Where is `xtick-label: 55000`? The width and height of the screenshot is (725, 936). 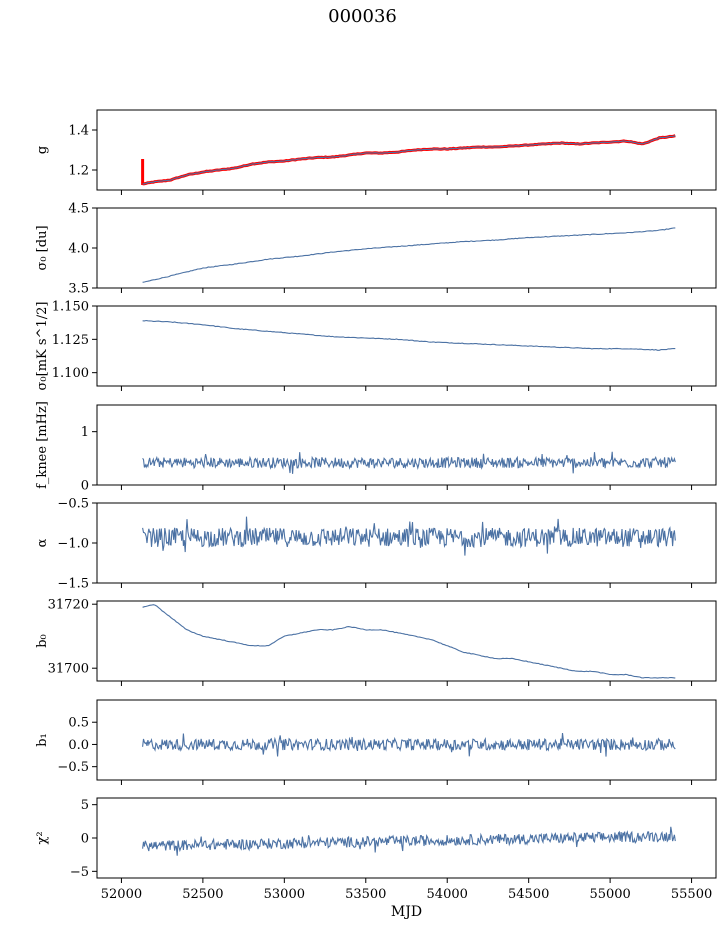 xtick-label: 55000 is located at coordinates (609, 894).